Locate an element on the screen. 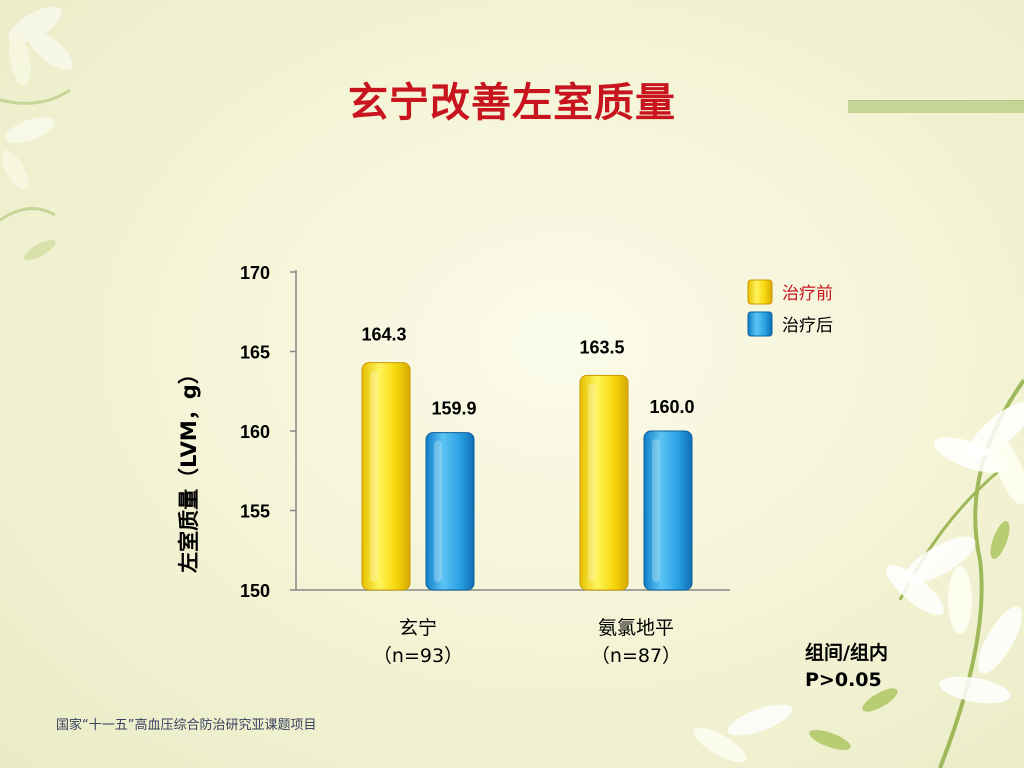  p-value-note: 组间/组内 P>0.05 is located at coordinates (846, 667).